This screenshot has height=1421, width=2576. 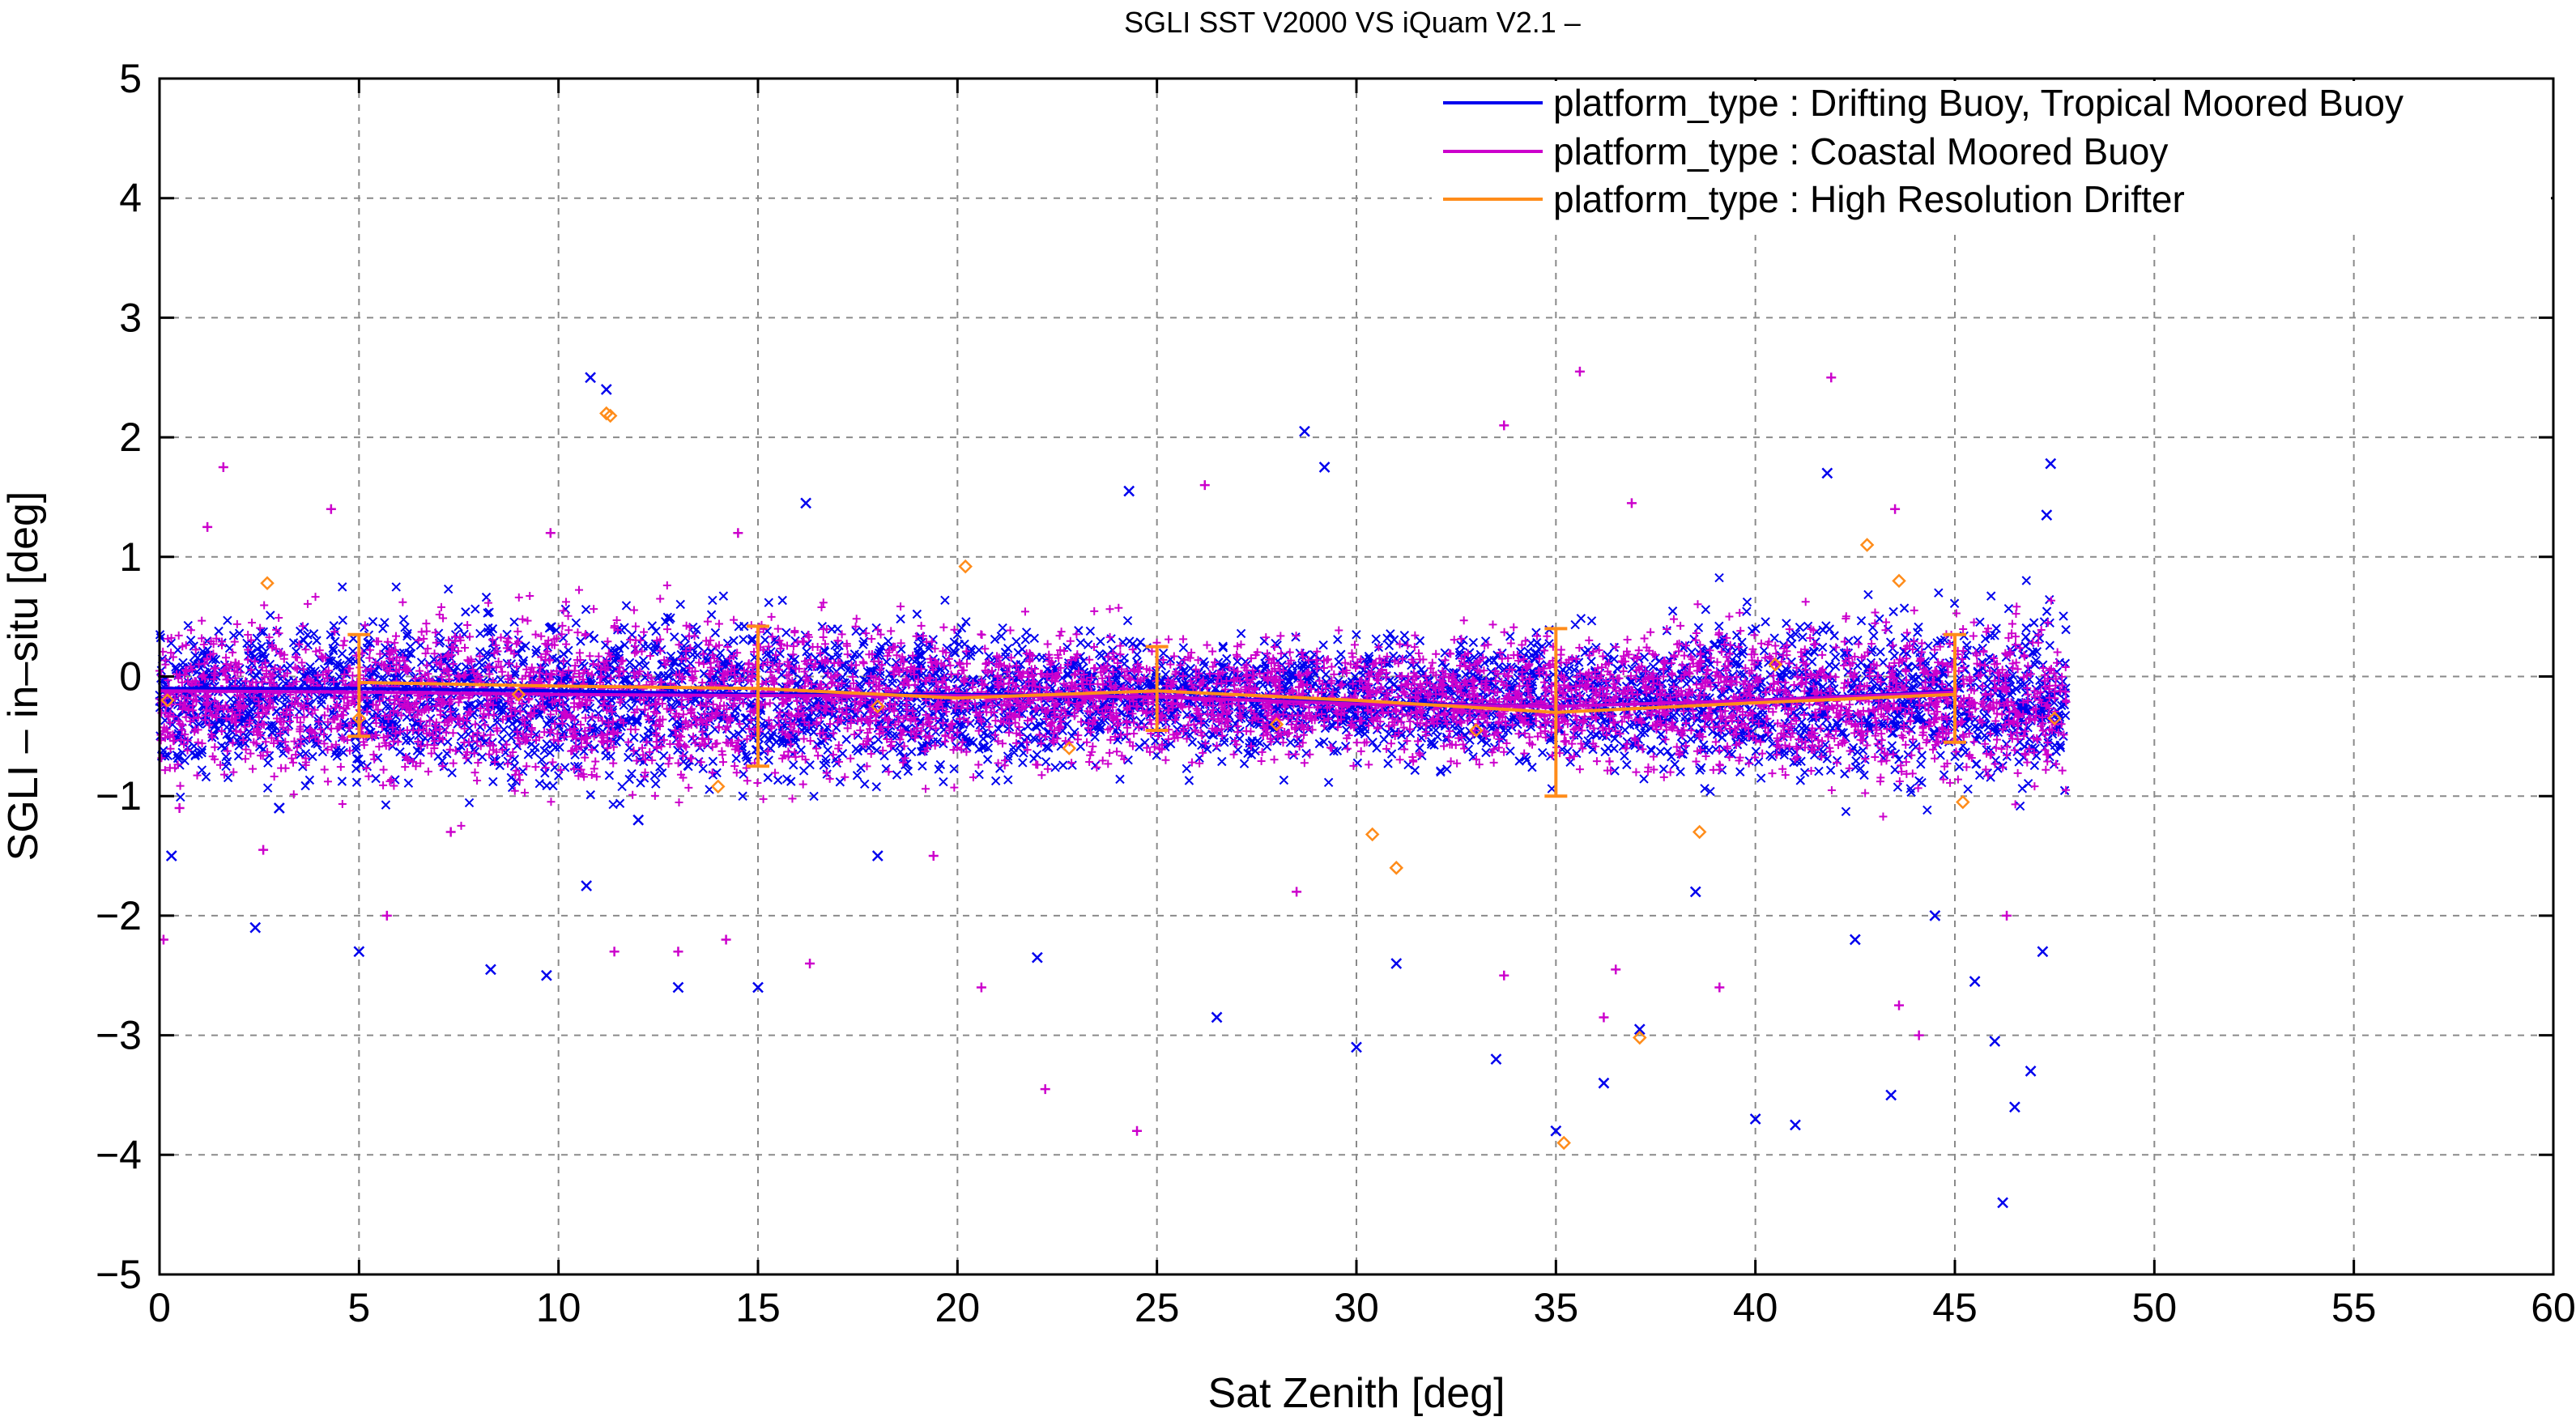 I want to click on legend-background, so click(x=1991, y=158).